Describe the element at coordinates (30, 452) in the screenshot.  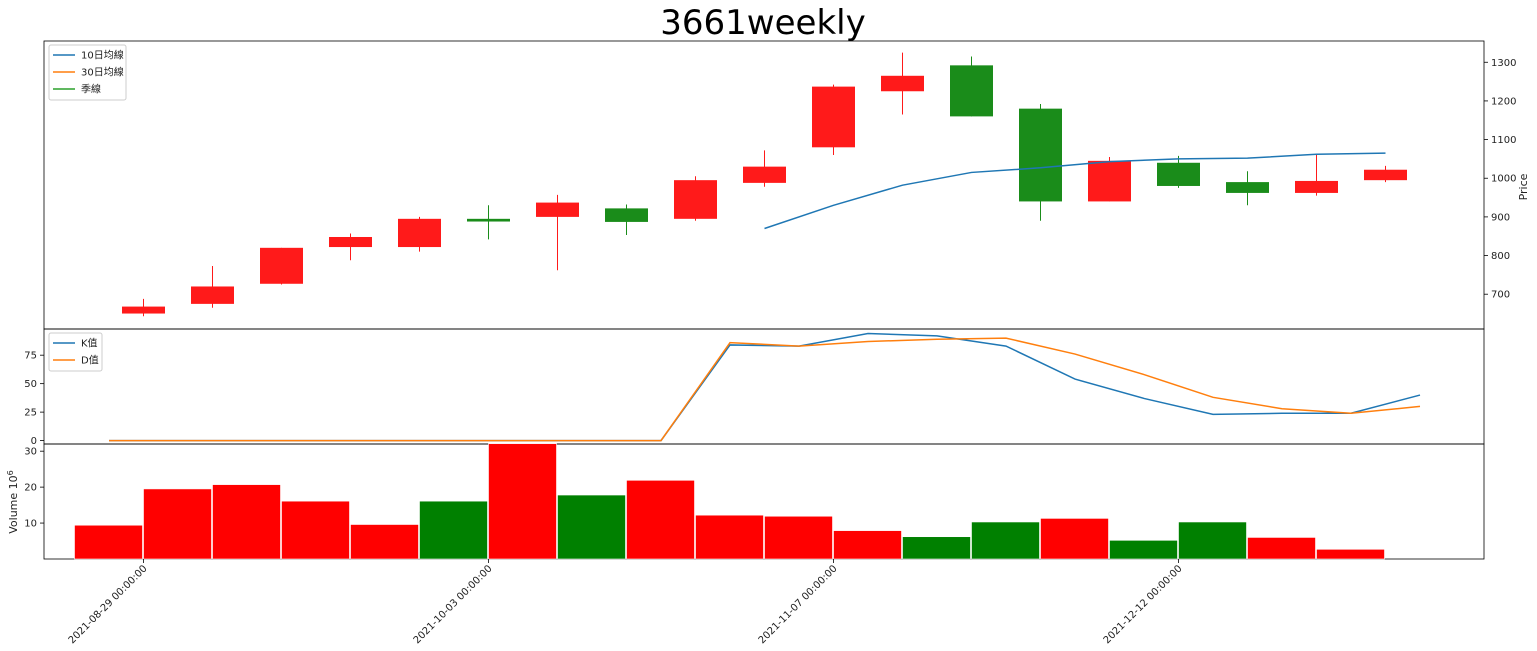
I see `volume-tick-label: 30` at that location.